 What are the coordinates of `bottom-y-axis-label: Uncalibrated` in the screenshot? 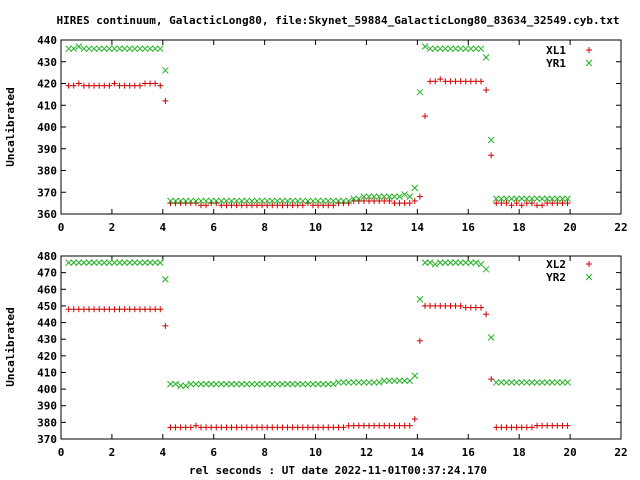 It's located at (10, 346).